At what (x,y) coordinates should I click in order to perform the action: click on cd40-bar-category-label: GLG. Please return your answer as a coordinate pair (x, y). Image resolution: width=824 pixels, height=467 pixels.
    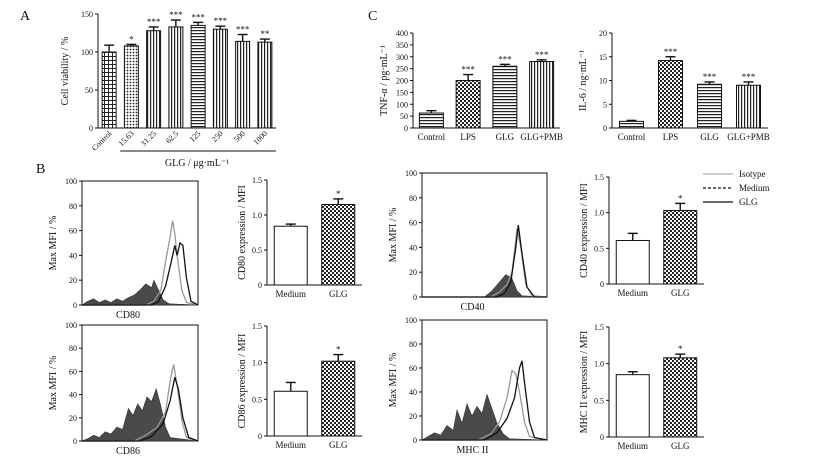
    Looking at the image, I should click on (680, 293).